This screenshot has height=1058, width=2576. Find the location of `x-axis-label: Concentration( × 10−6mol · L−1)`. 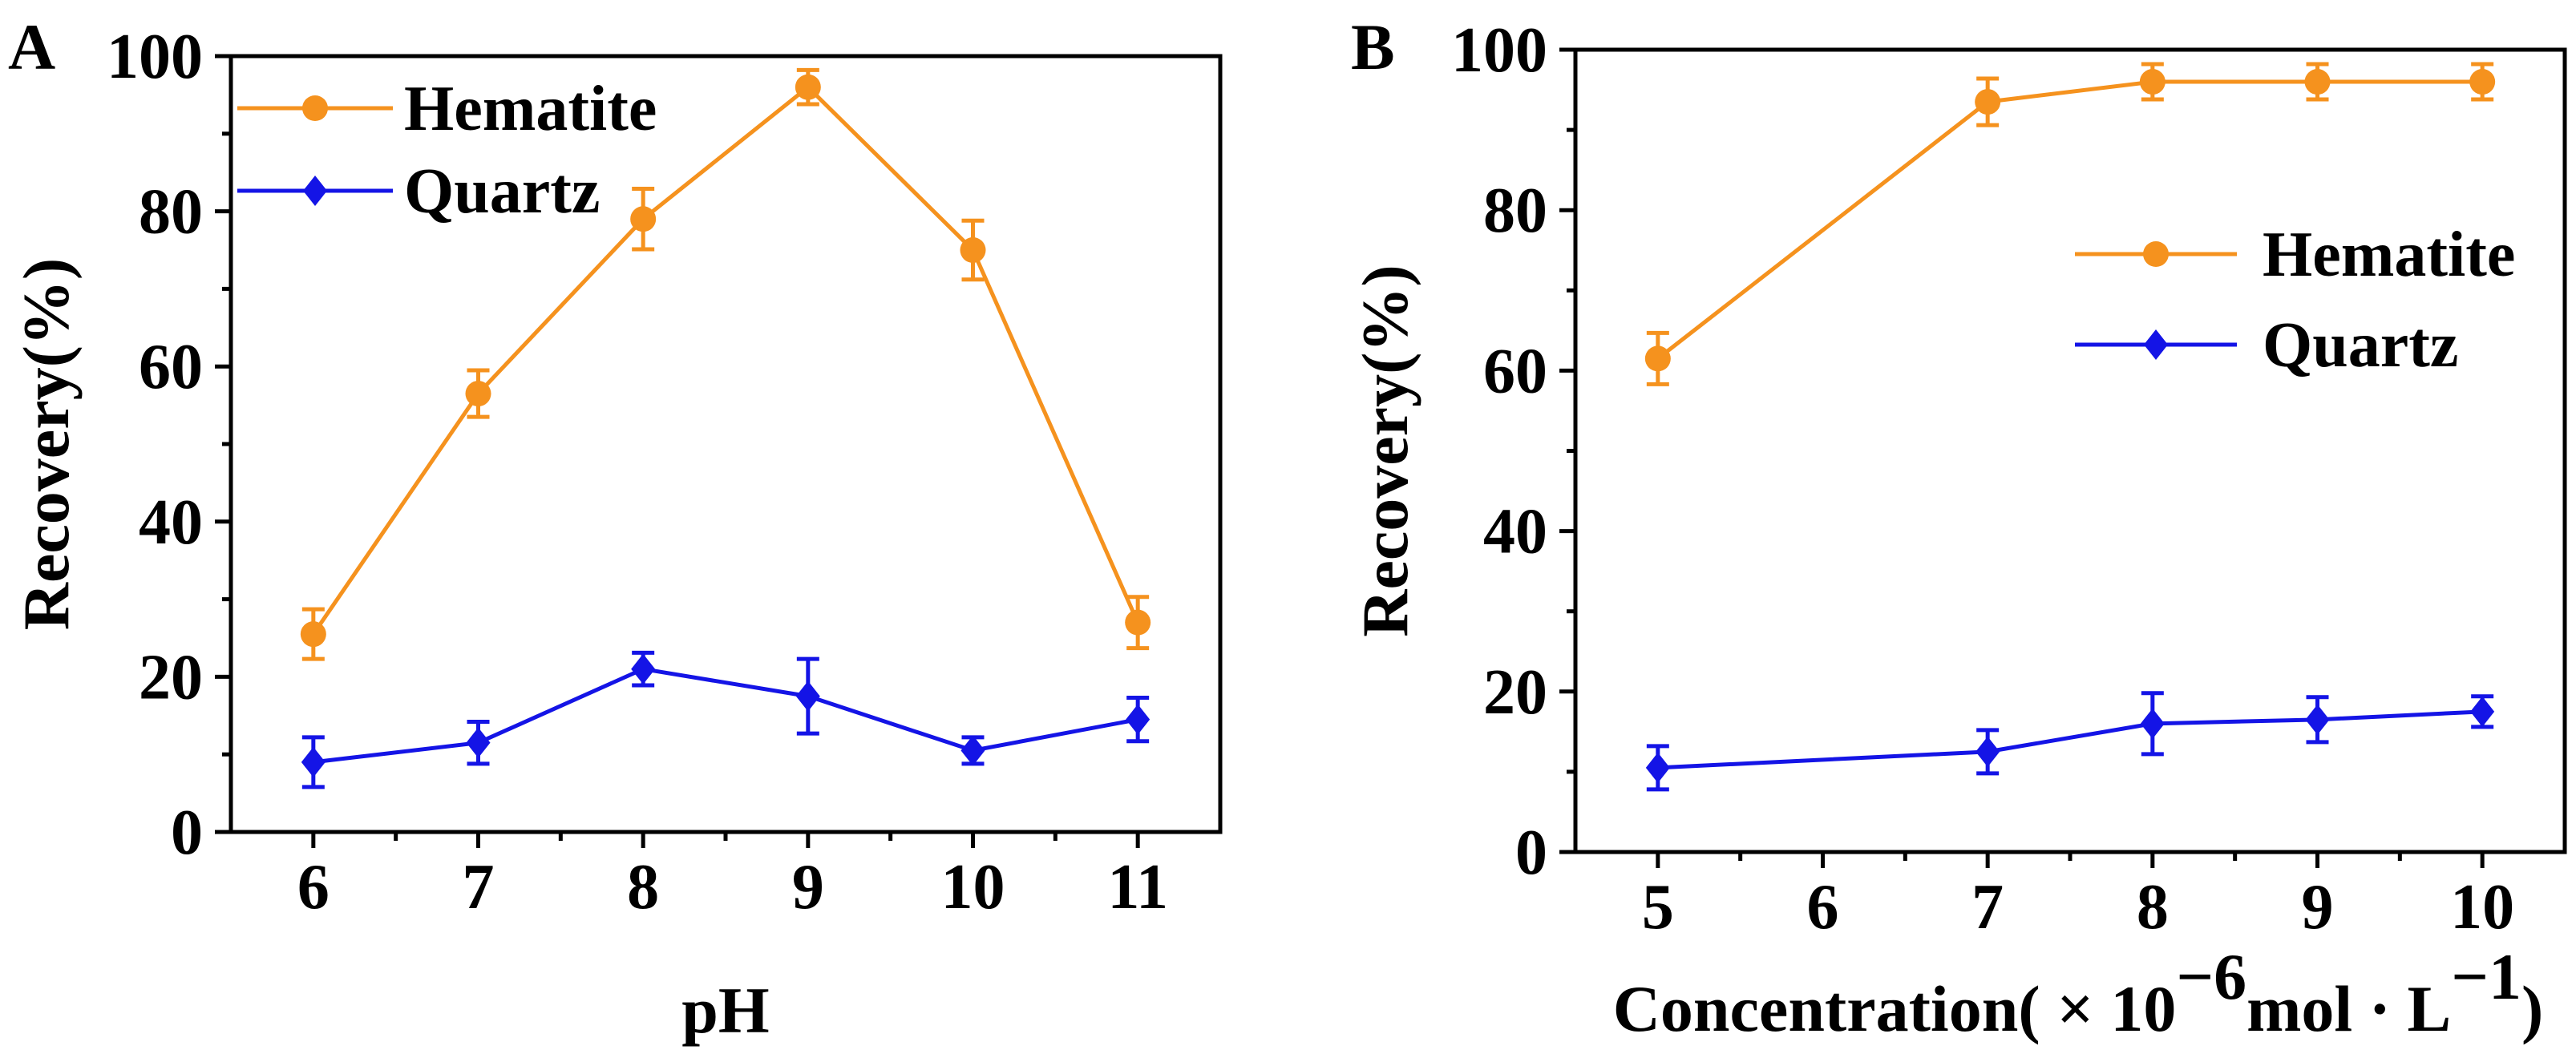

x-axis-label: Concentration( × 10−6mol · L−1) is located at coordinates (2078, 992).